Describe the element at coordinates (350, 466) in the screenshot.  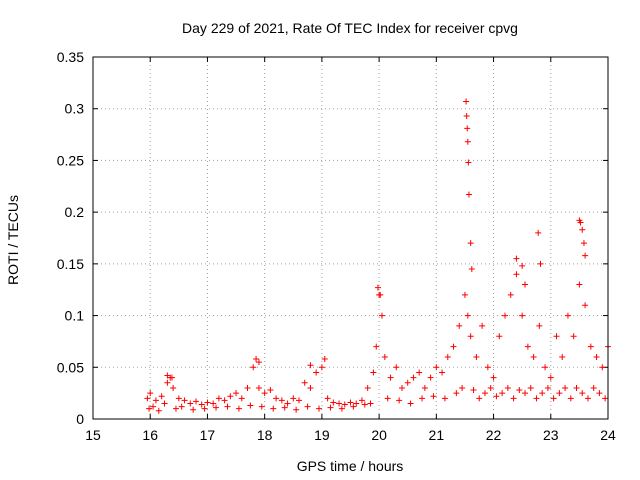
I see `x-axis-label: GPS time / hours` at that location.